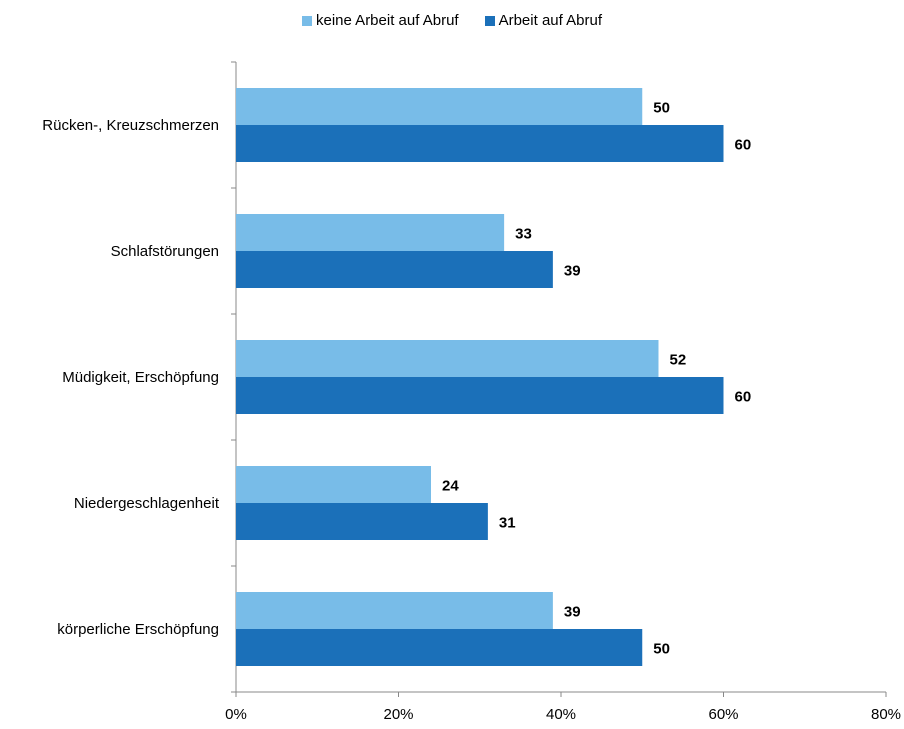 This screenshot has width=904, height=729. I want to click on y-category-label: Niedergeschlagenheit, so click(147, 503).